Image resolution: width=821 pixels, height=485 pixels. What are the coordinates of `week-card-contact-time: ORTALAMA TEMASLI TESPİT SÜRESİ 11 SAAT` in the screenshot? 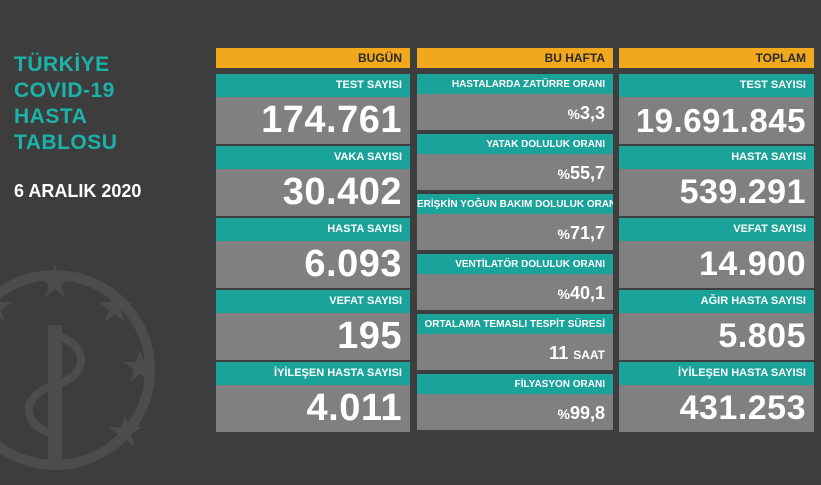 It's located at (515, 342).